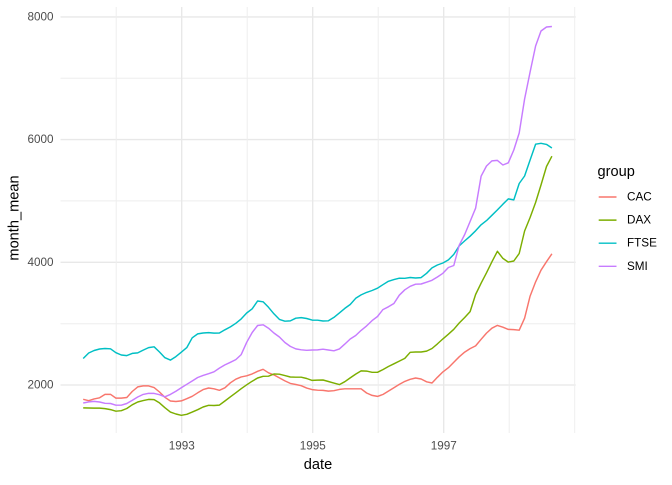  I want to click on svg-text: 1995, so click(313, 446).